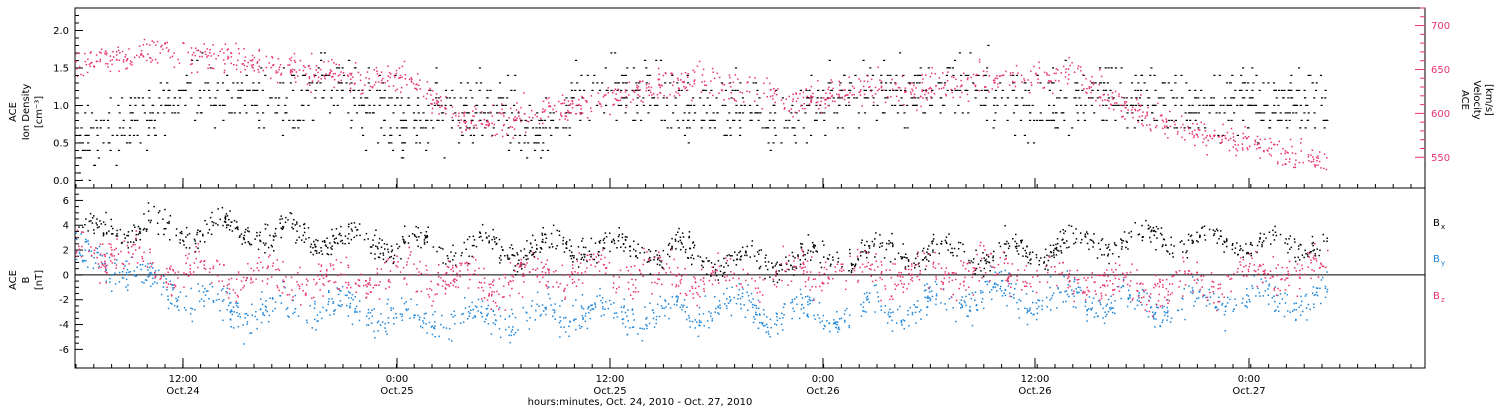  I want to click on bottom-left-tick-label: -6, so click(64, 350).